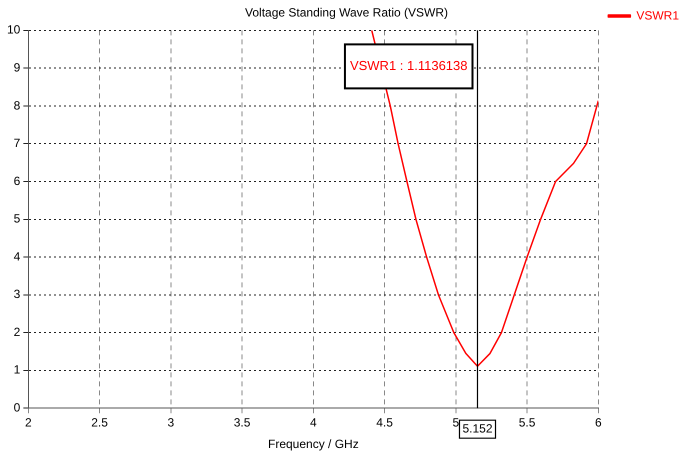  Describe the element at coordinates (99, 423) in the screenshot. I see `x-tick-label: 2.5` at that location.